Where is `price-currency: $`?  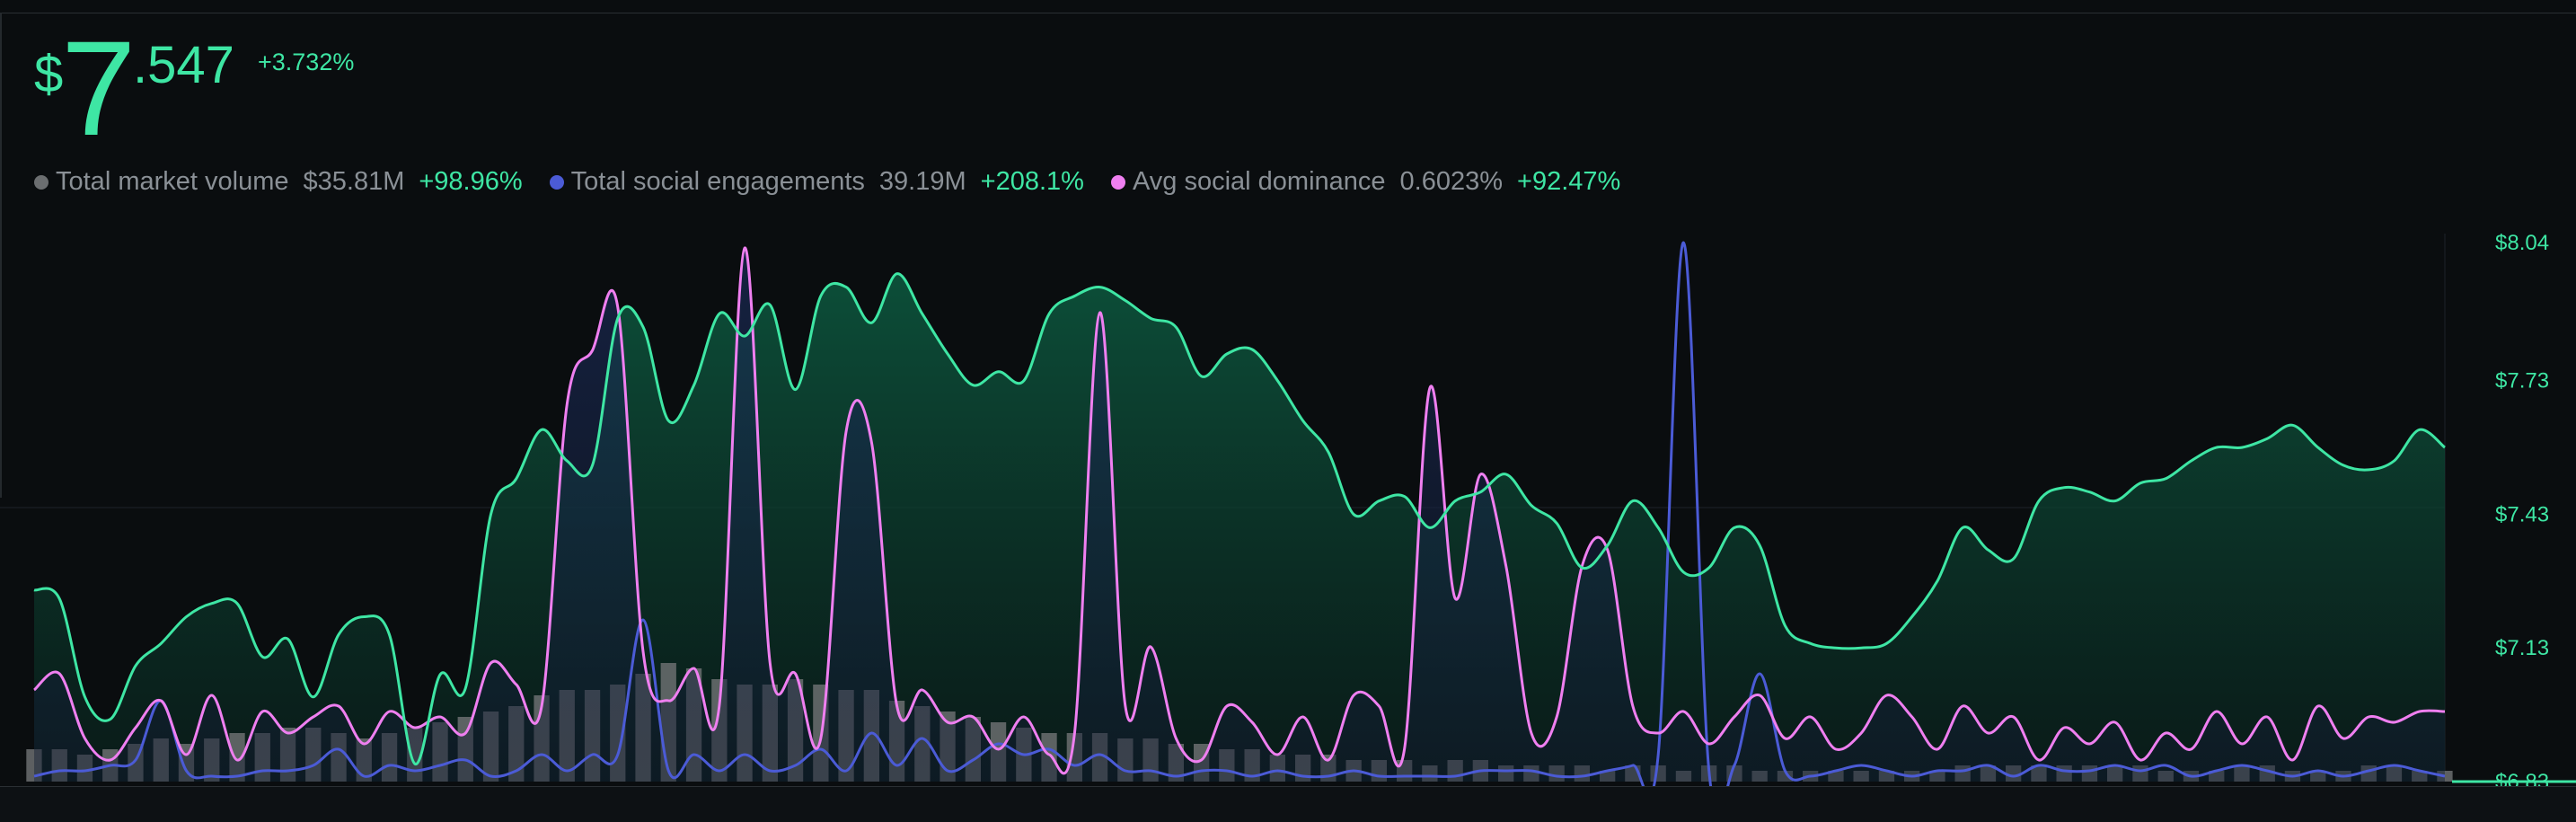
price-currency: $ is located at coordinates (49, 74).